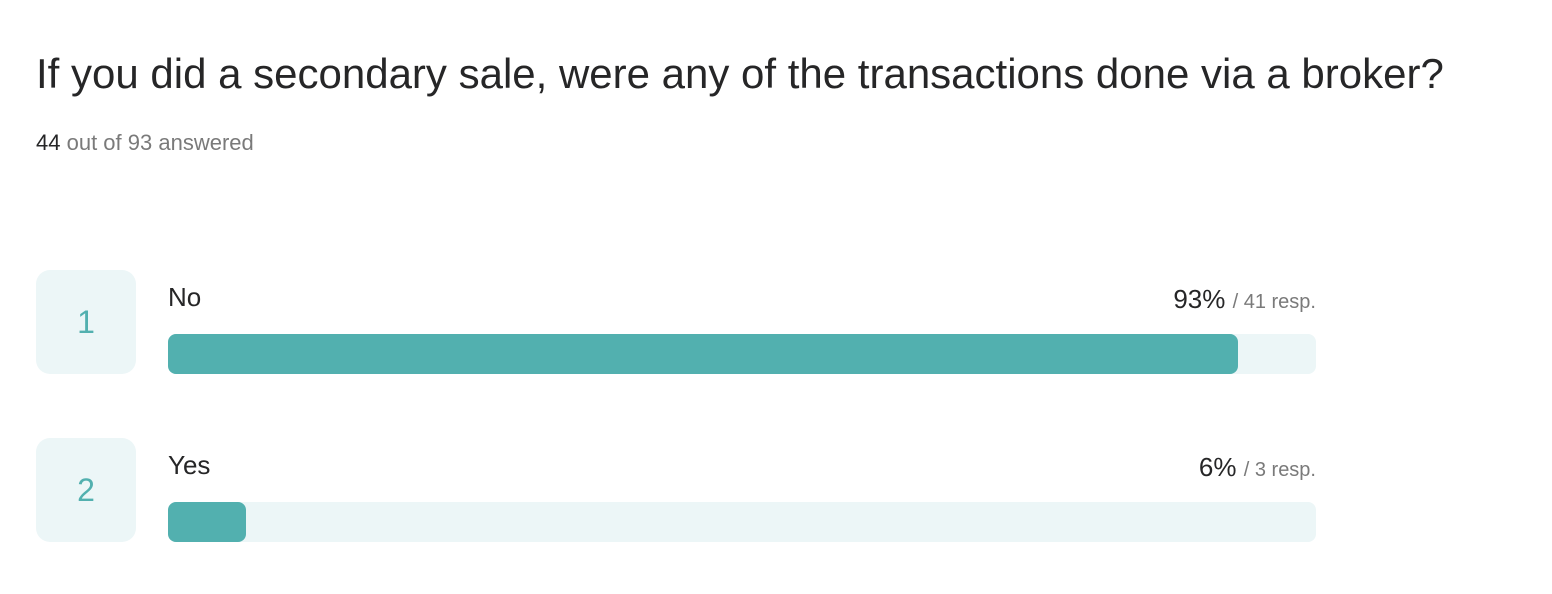 The width and height of the screenshot is (1552, 594). Describe the element at coordinates (185, 297) in the screenshot. I see `option-label: No` at that location.